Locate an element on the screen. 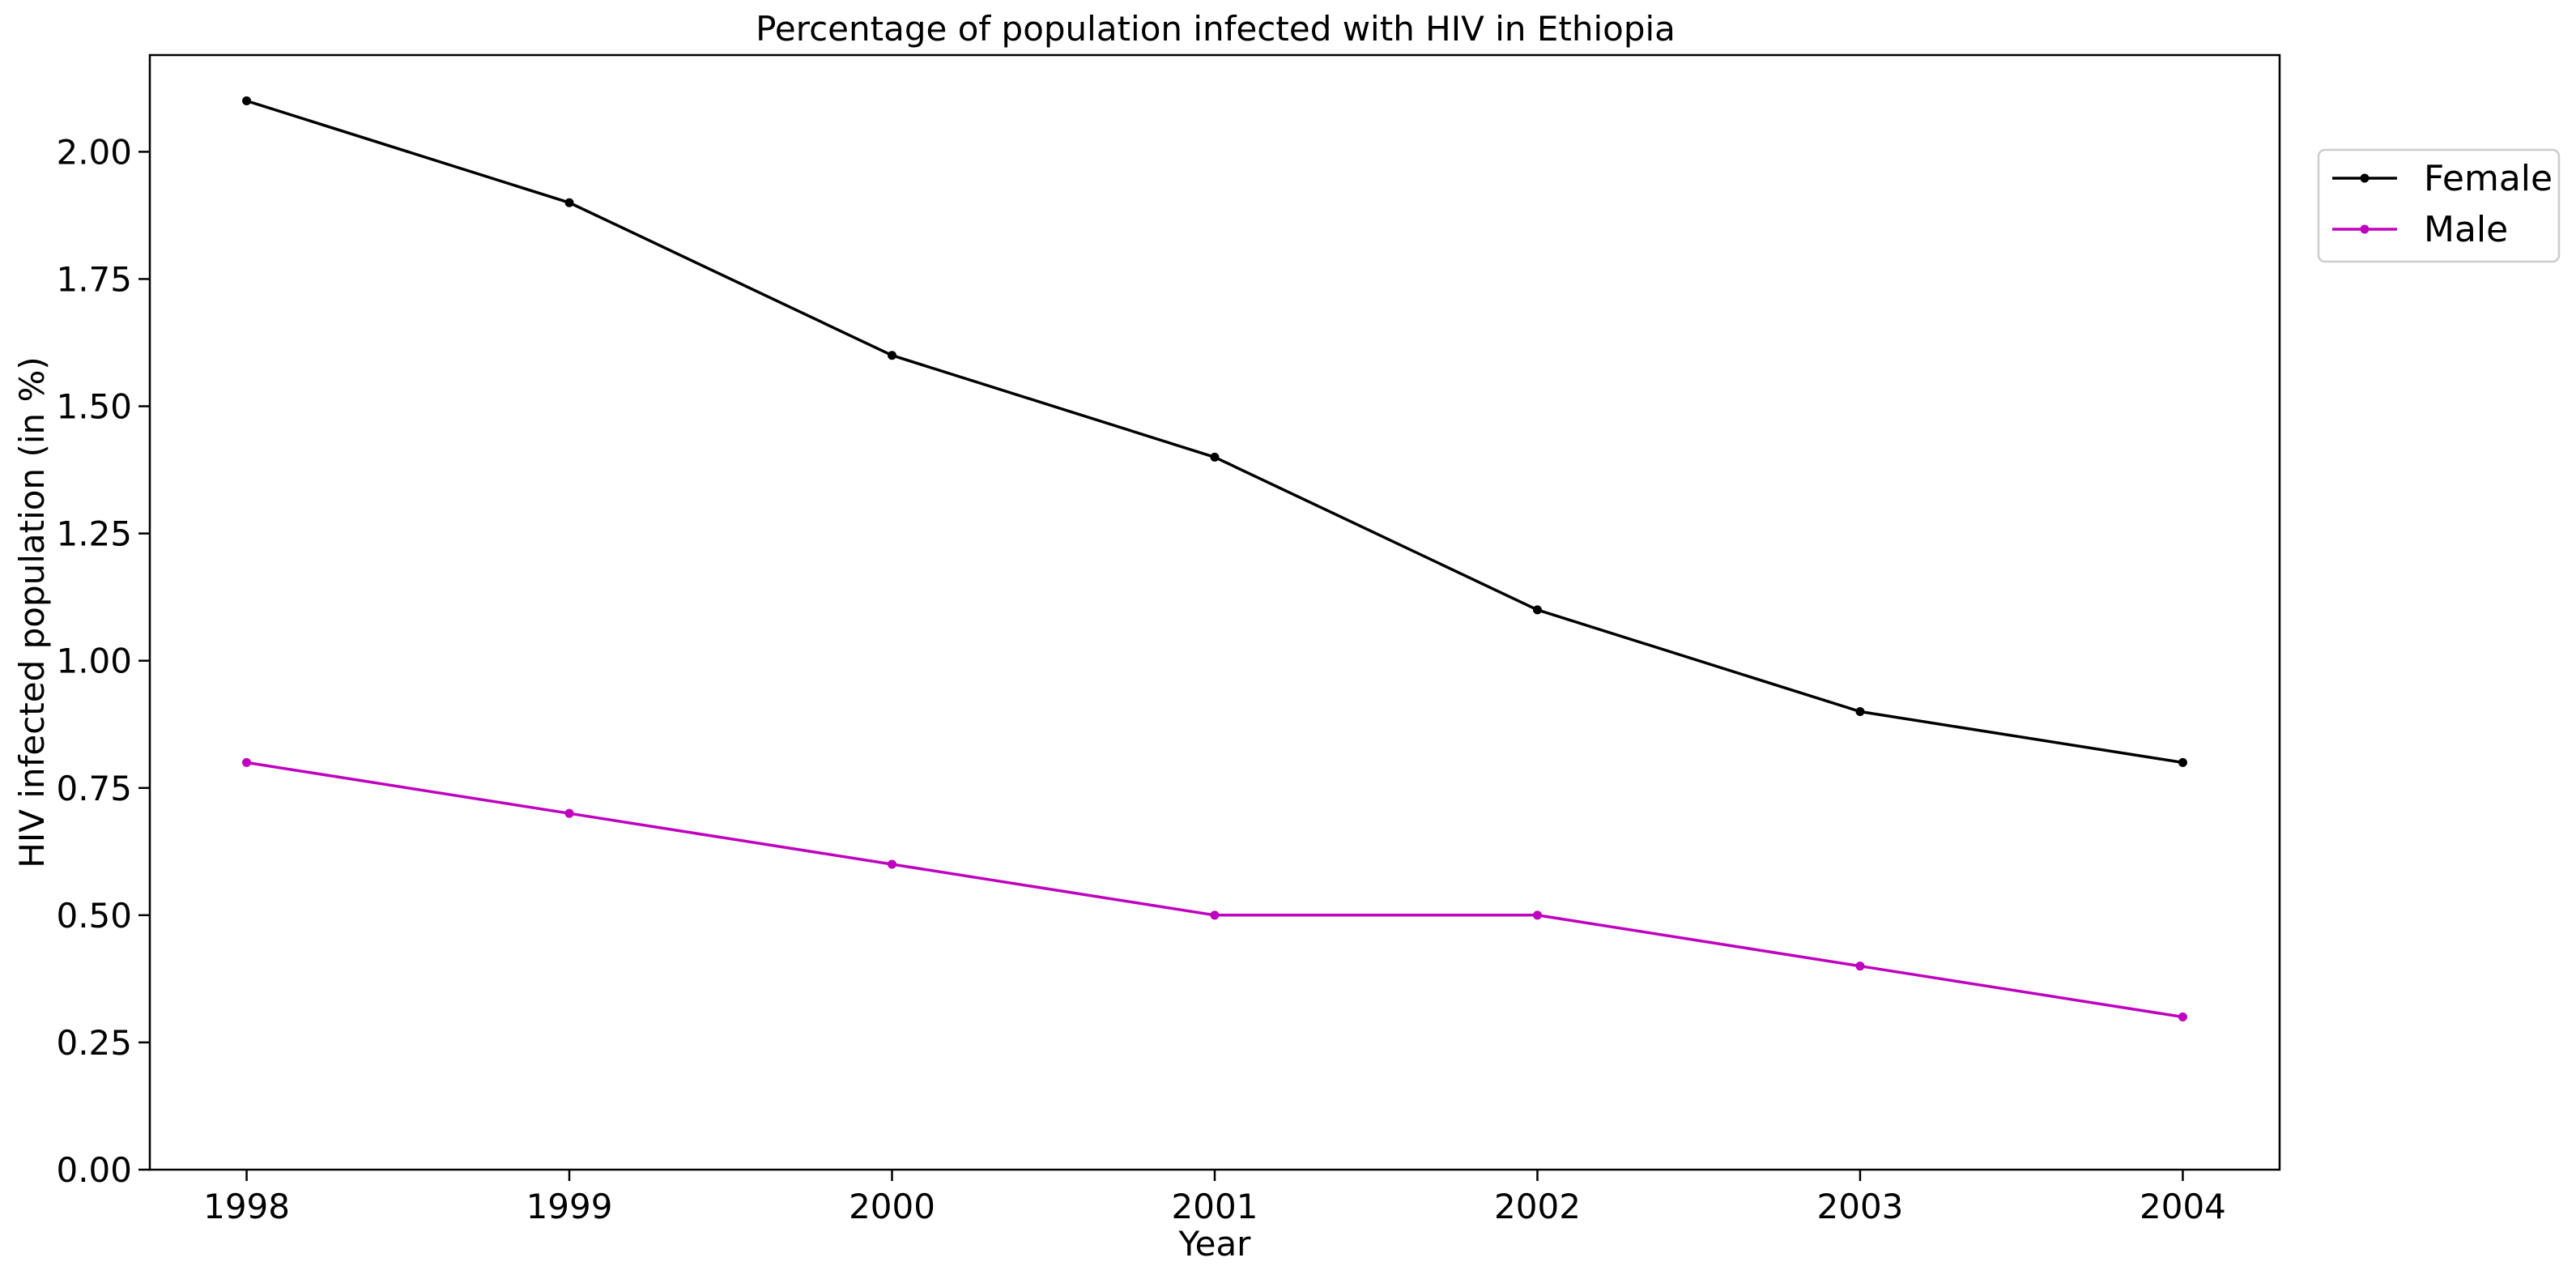 Image resolution: width=2576 pixels, height=1279 pixels. legend-item-female: Female is located at coordinates (2442, 178).